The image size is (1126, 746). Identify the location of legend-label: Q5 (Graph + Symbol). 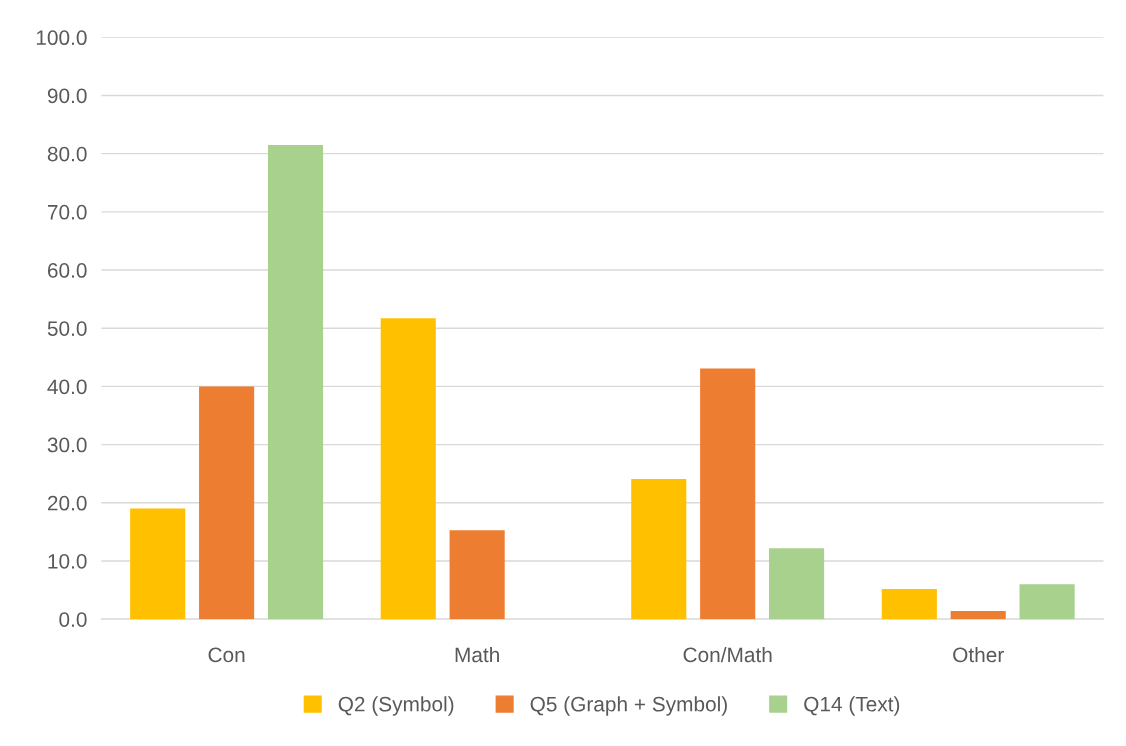
(628, 706).